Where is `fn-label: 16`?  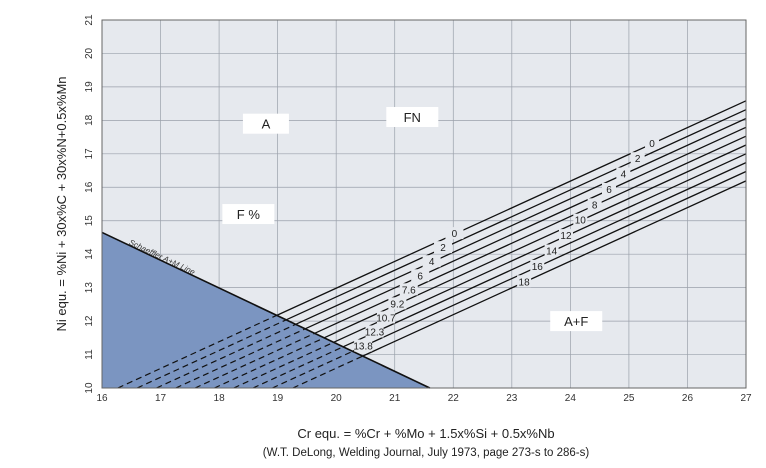 fn-label: 16 is located at coordinates (538, 267).